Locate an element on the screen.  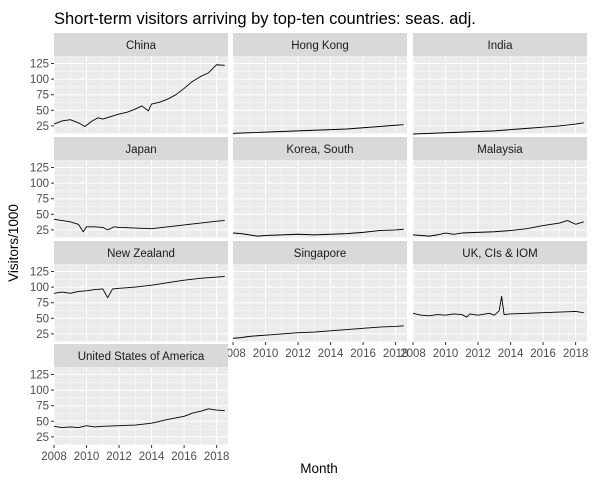
series-line-united-states-of-america is located at coordinates (139, 418).